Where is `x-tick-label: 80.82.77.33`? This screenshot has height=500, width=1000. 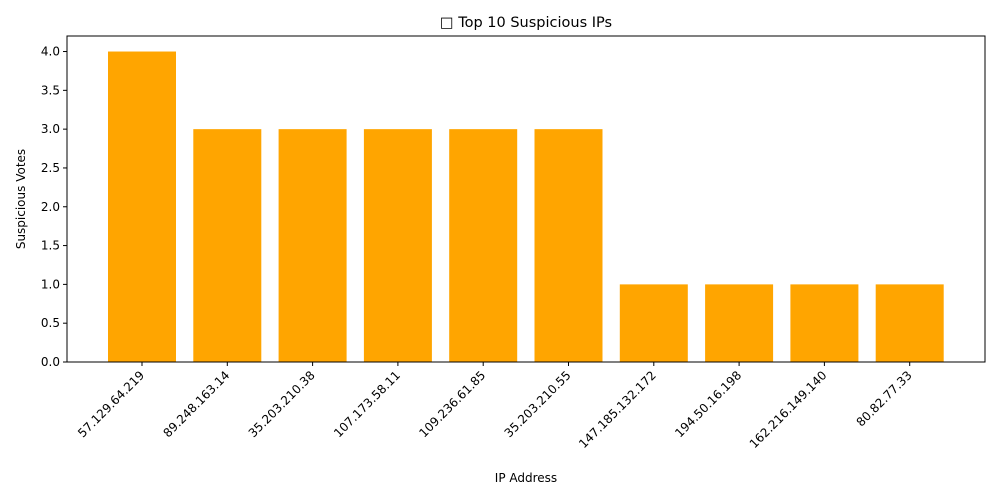
x-tick-label: 80.82.77.33 is located at coordinates (884, 398).